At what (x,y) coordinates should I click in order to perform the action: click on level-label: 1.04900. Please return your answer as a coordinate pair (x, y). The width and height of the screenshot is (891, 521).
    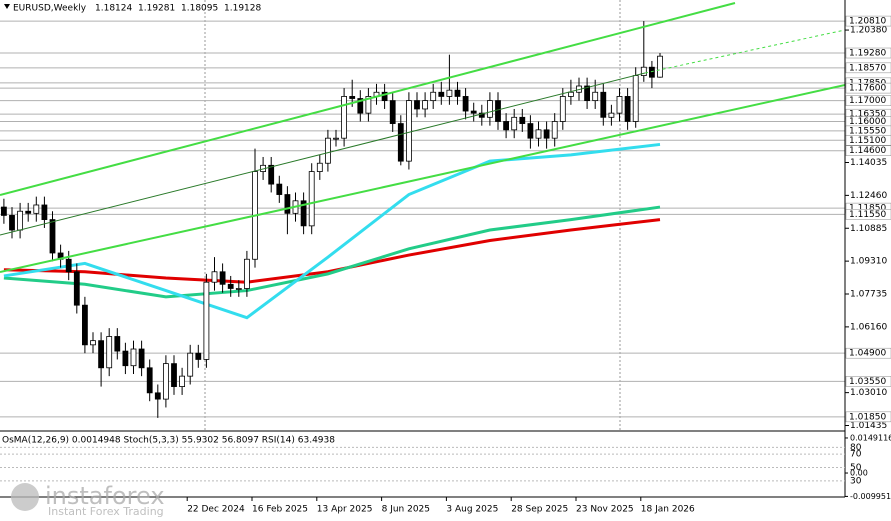
    Looking at the image, I should click on (867, 354).